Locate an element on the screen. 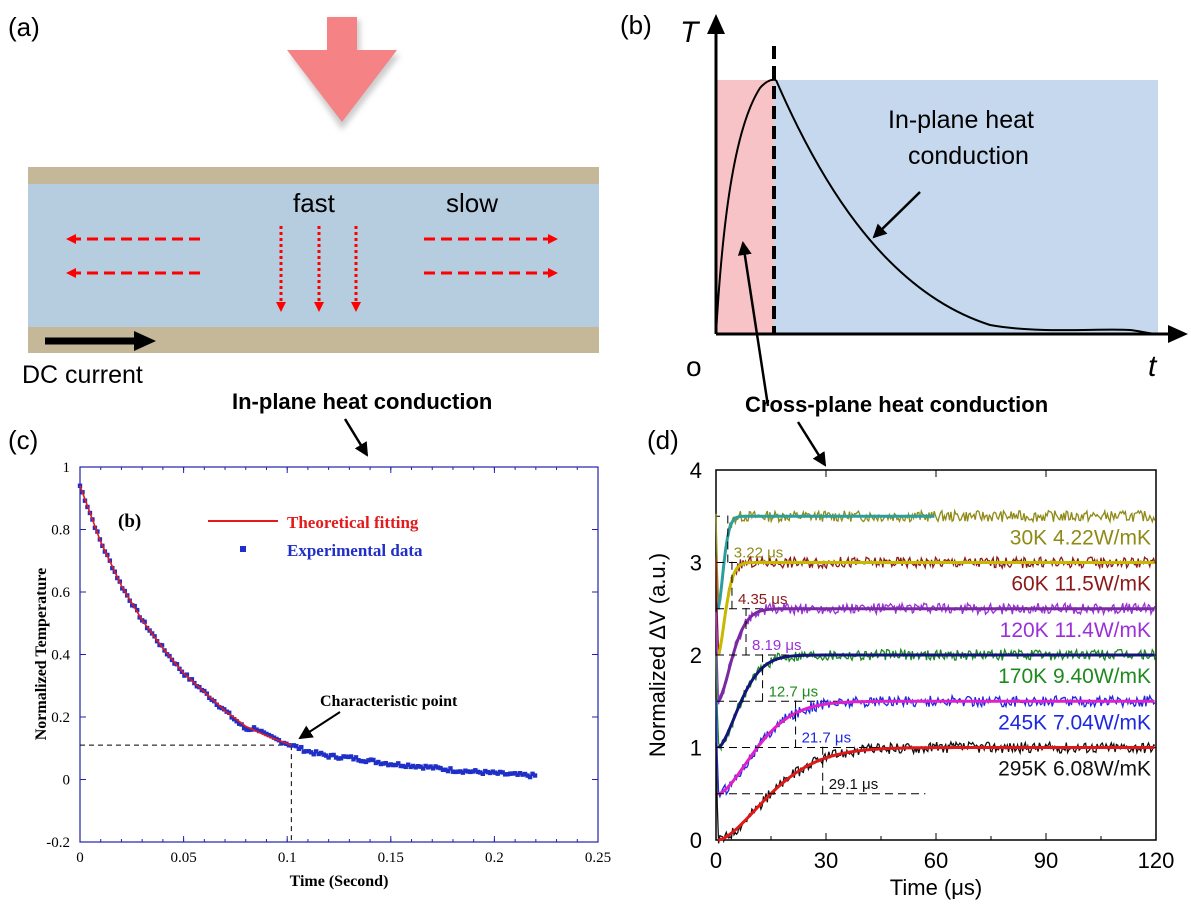 The image size is (1191, 910). slow-label: slow is located at coordinates (472, 203).